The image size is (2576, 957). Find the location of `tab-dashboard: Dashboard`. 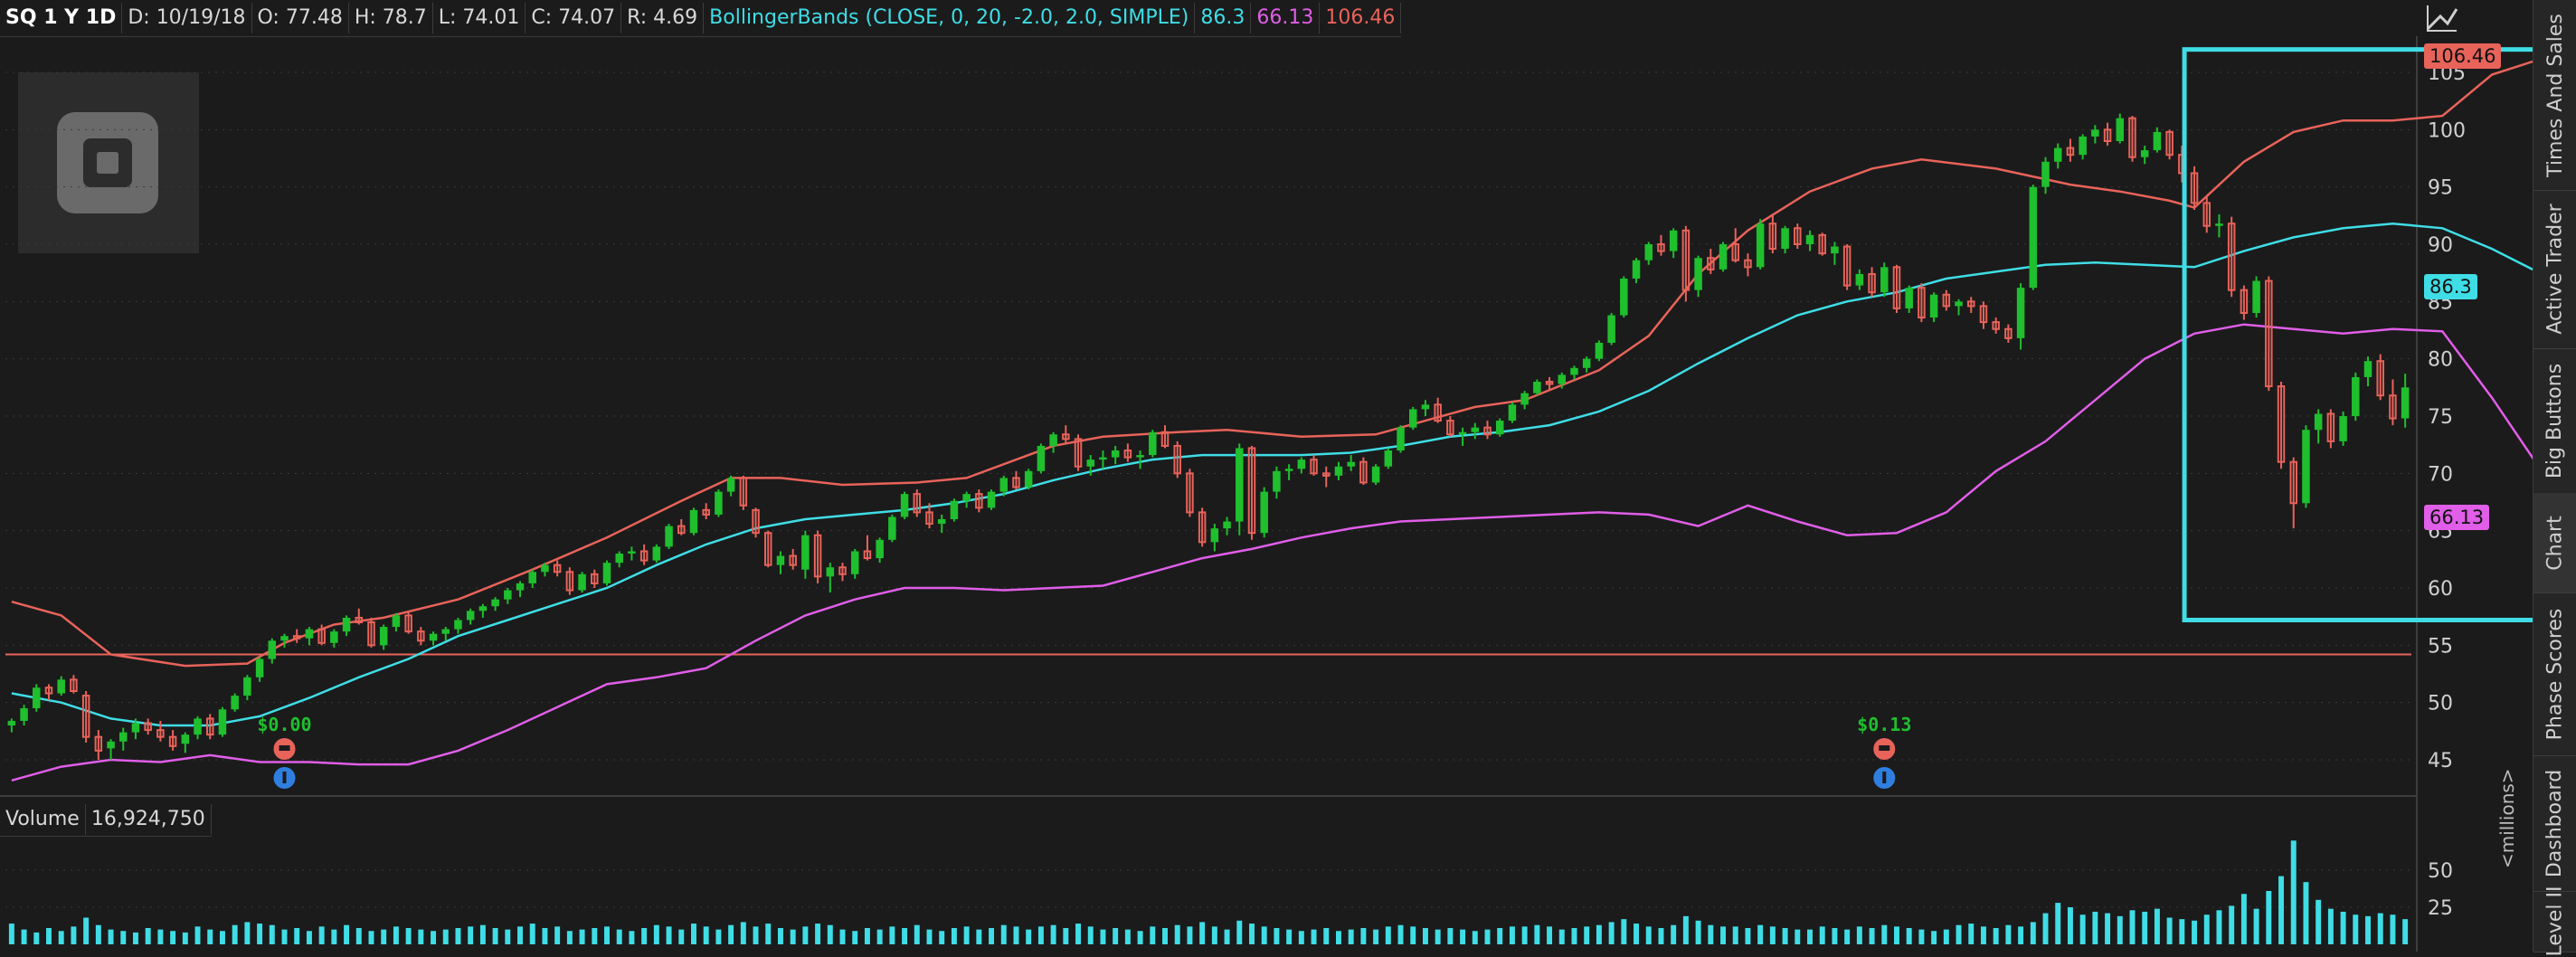

tab-dashboard: Dashboard is located at coordinates (2554, 823).